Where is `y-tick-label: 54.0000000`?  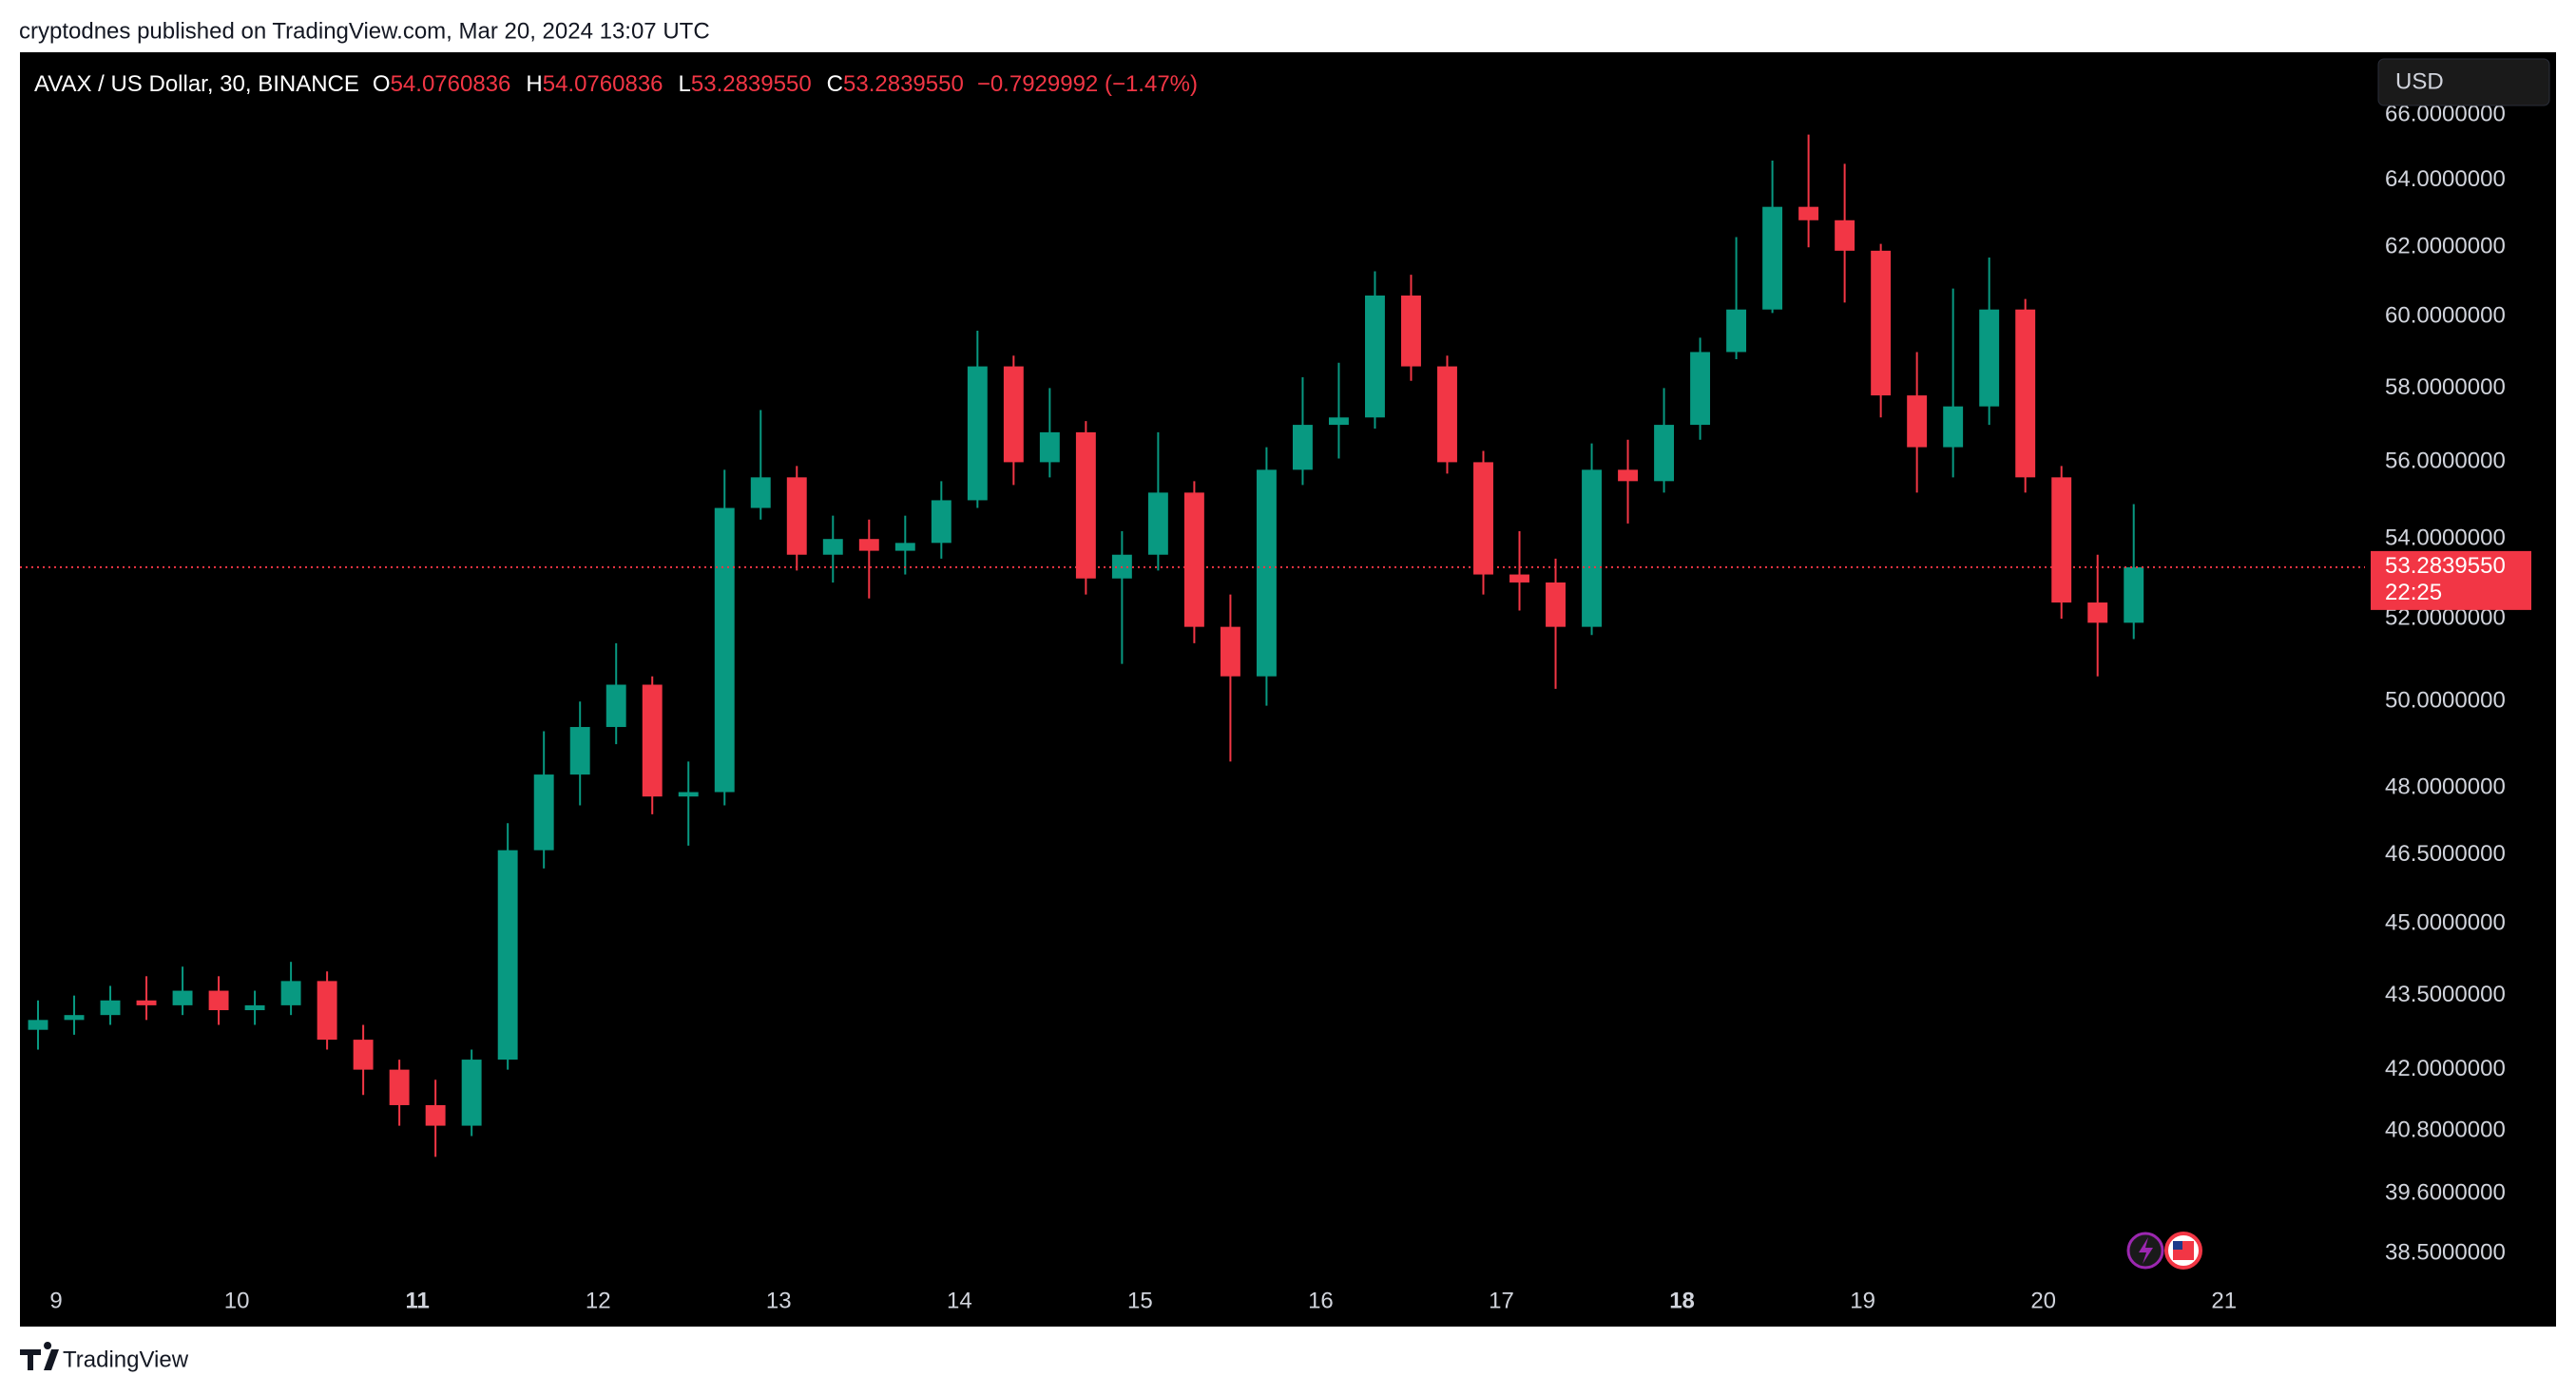
y-tick-label: 54.0000000 is located at coordinates (2445, 539).